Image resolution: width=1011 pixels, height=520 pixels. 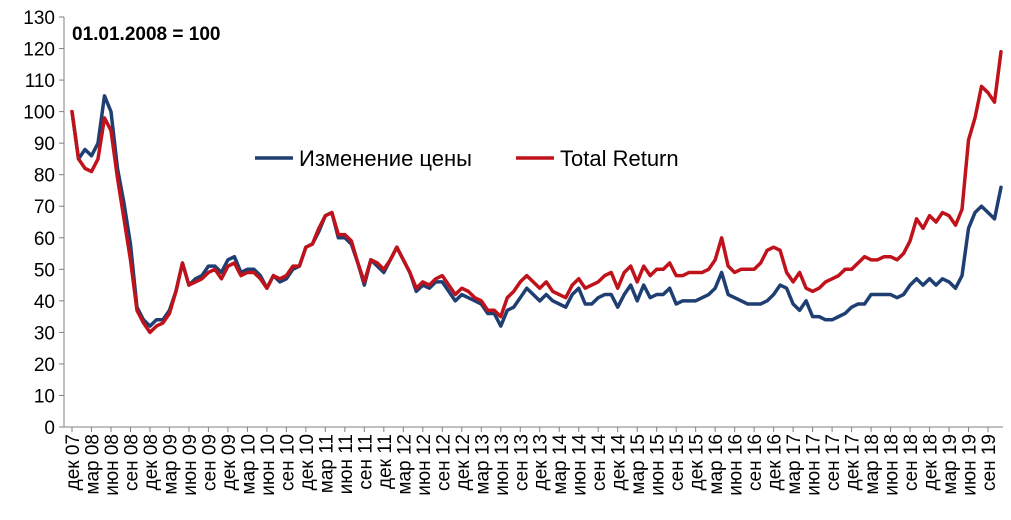 I want to click on x-tick-label: сен 19, so click(x=989, y=462).